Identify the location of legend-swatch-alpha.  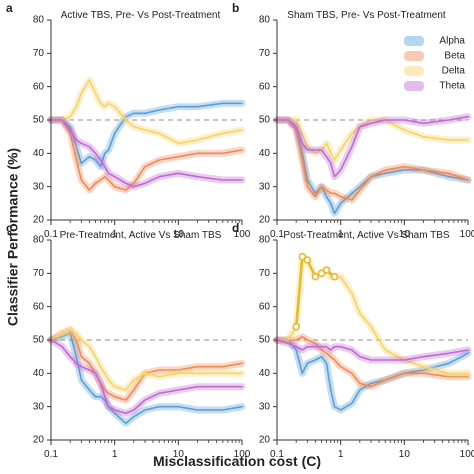
(414, 41).